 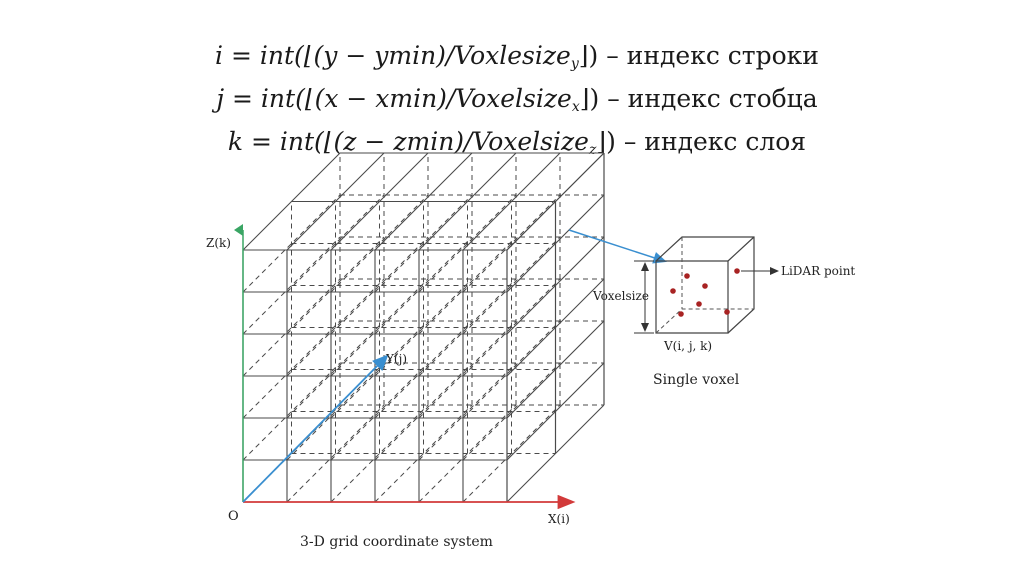 I want to click on formula-expression: int(⌊(x − xmin)/Voxelsize, so click(x=416, y=98).